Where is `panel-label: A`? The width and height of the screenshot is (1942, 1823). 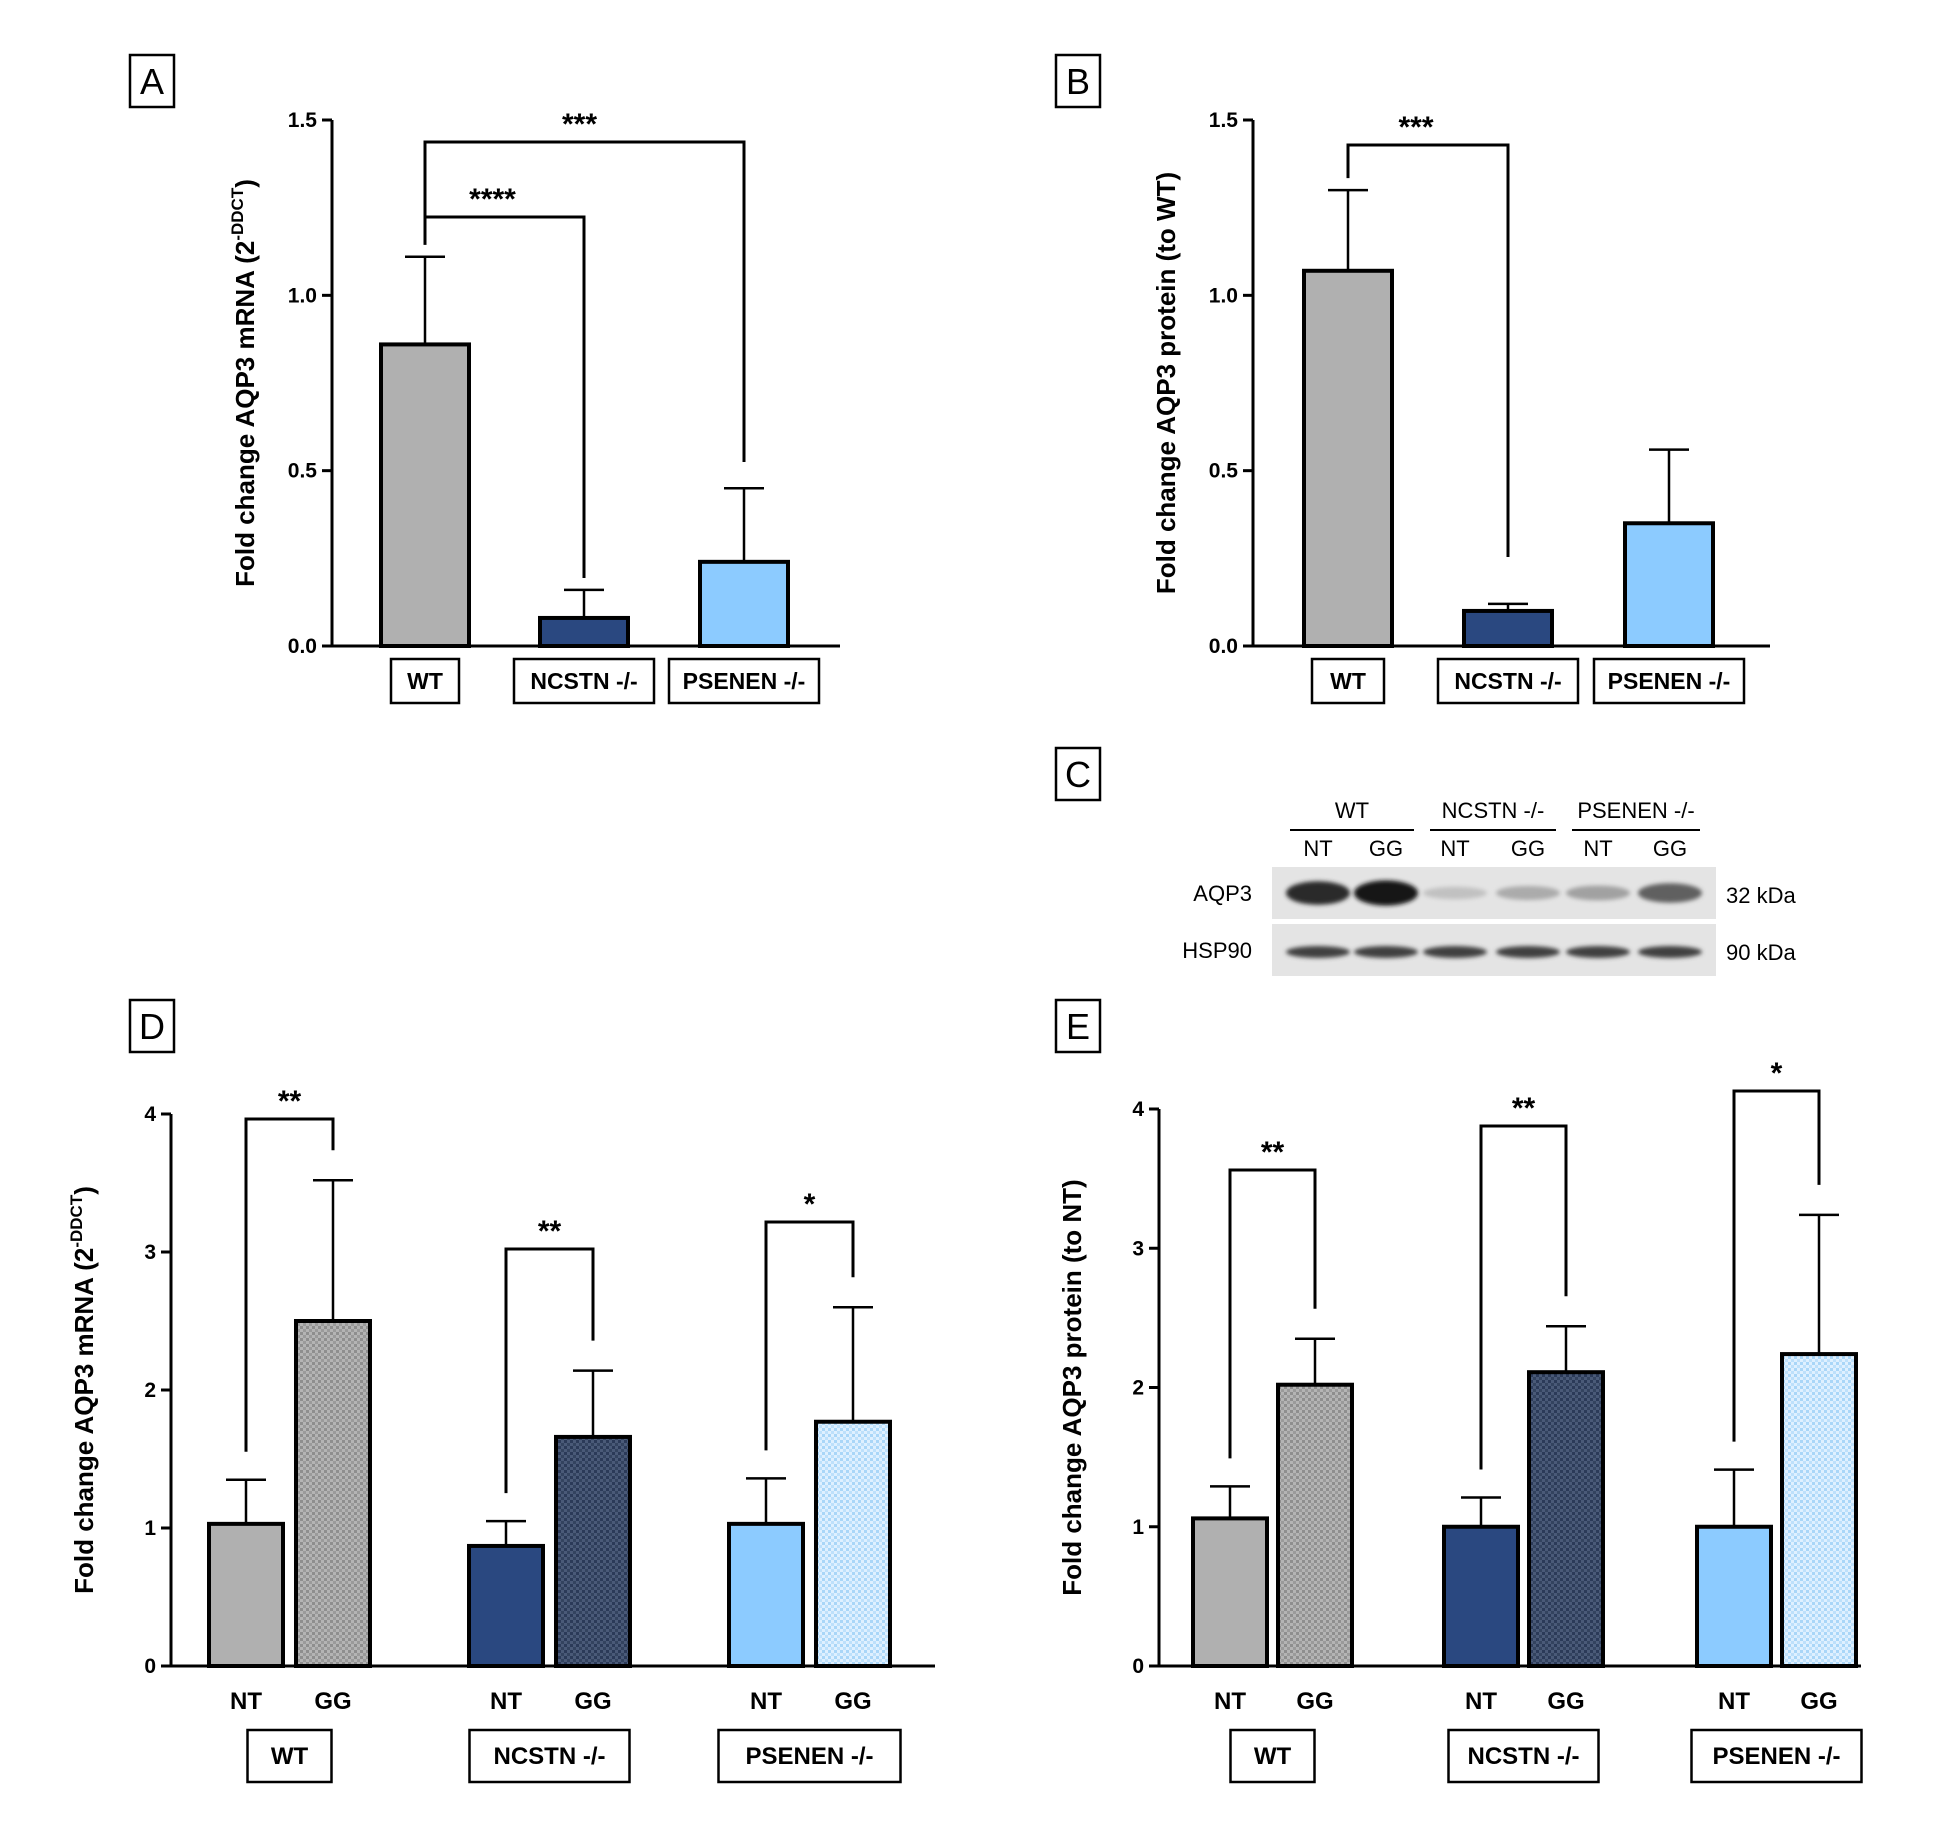
panel-label: A is located at coordinates (152, 81).